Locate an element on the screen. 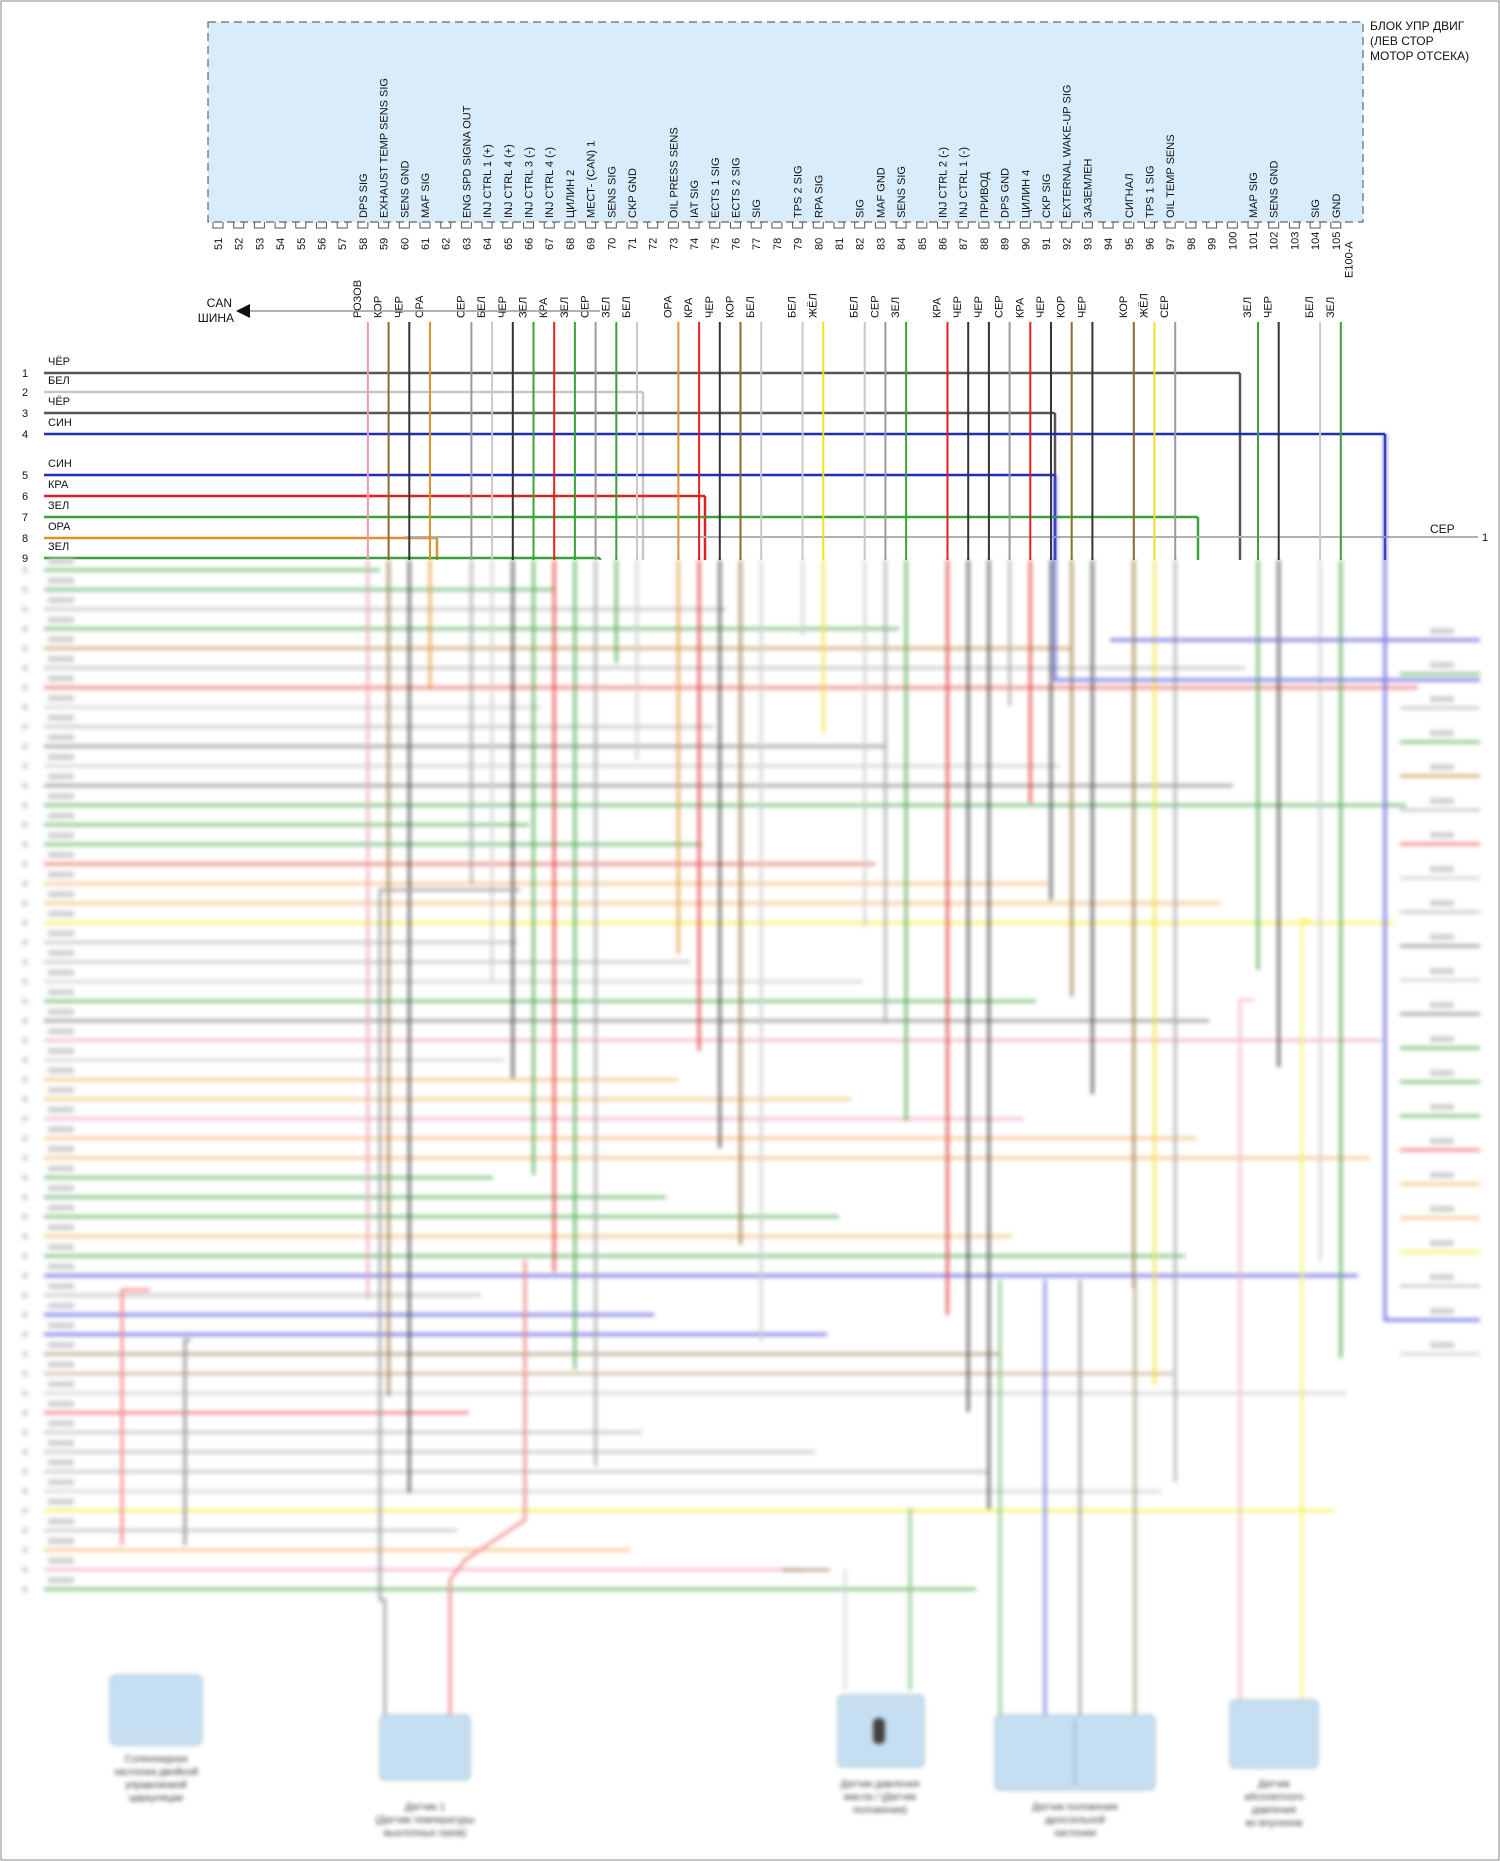  pin-number: 100 is located at coordinates (1233, 241).